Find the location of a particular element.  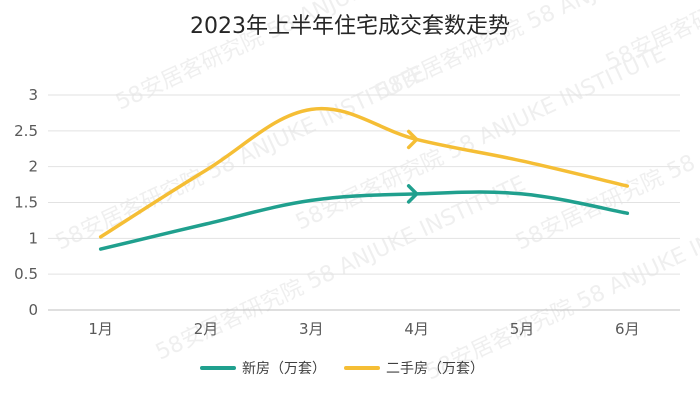

x-tick-label: 5月 is located at coordinates (522, 329).